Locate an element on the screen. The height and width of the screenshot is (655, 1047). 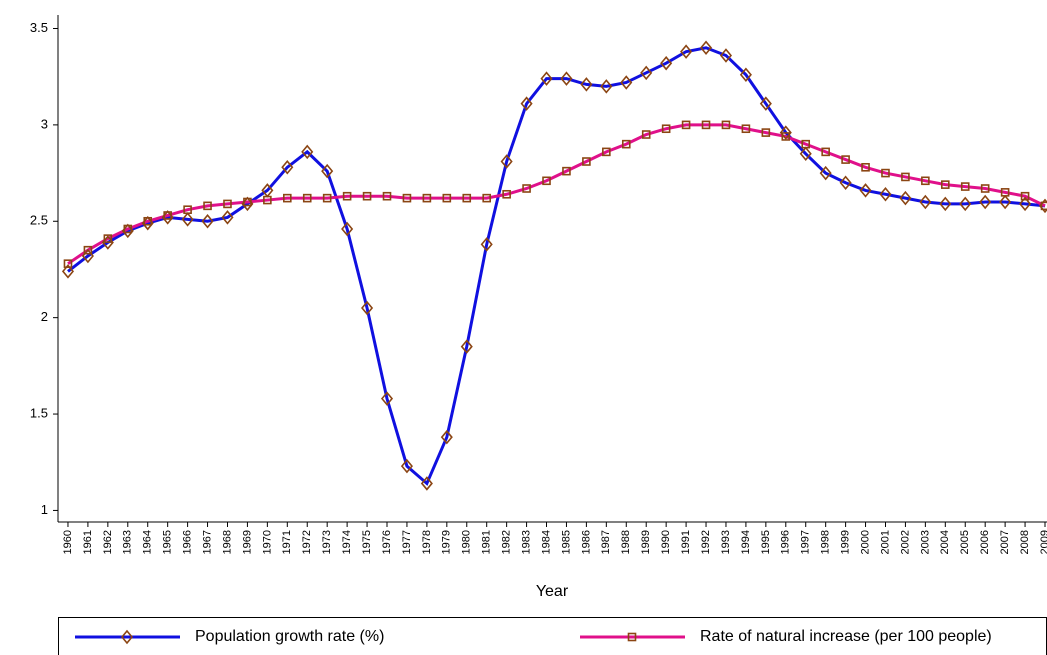
x-tick-label: 1992 is located at coordinates (706, 542).